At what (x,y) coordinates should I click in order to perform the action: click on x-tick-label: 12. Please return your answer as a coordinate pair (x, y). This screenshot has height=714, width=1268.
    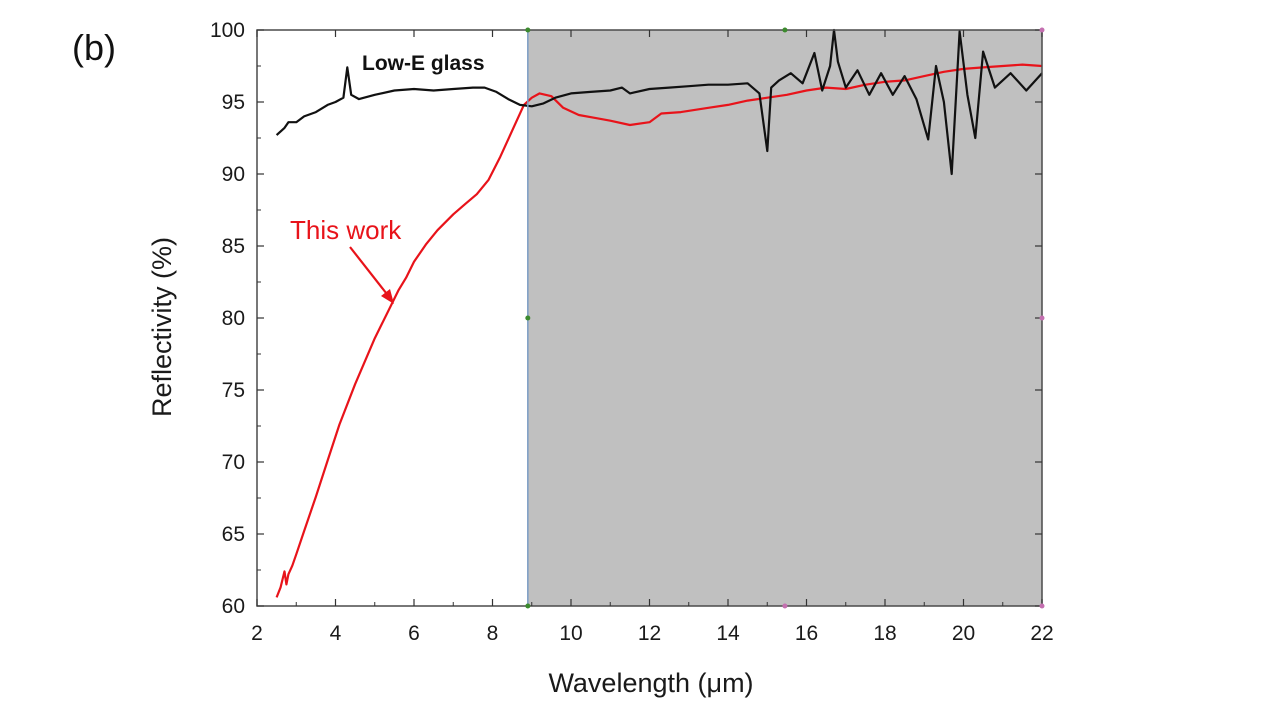
    Looking at the image, I should click on (649, 633).